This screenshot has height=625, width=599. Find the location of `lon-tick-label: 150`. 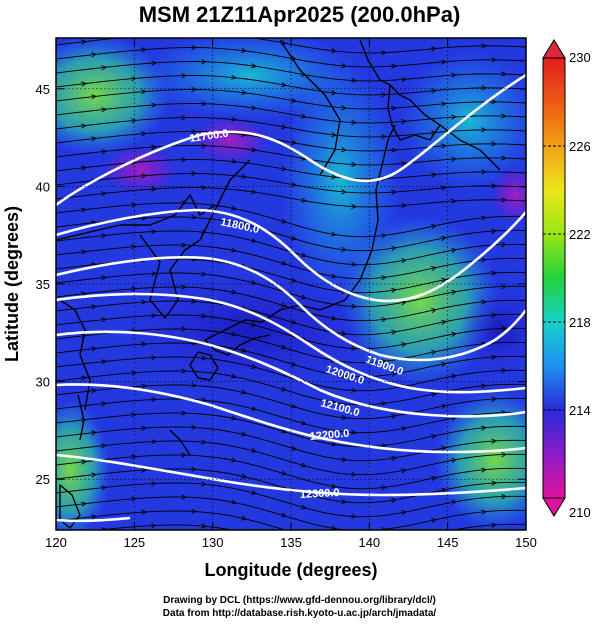

lon-tick-label: 150 is located at coordinates (526, 542).